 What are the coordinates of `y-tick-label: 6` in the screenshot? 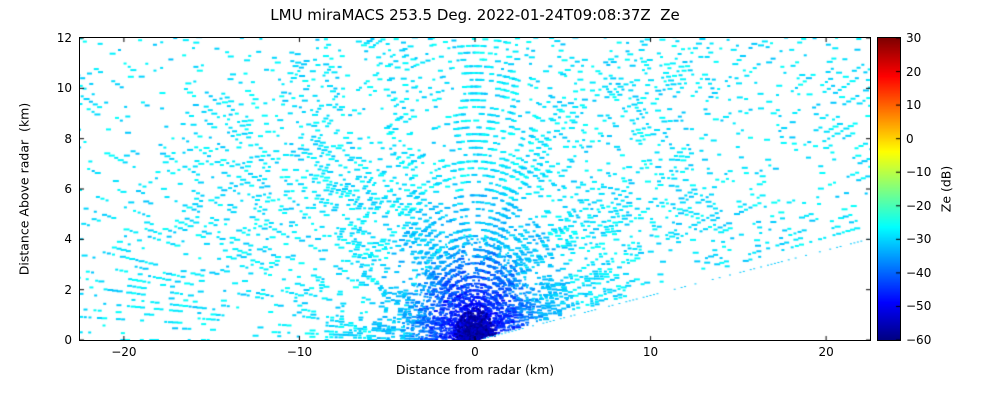 It's located at (68, 189).